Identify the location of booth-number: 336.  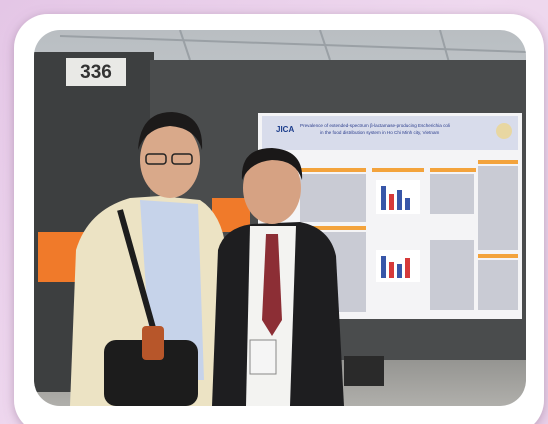
(96, 72).